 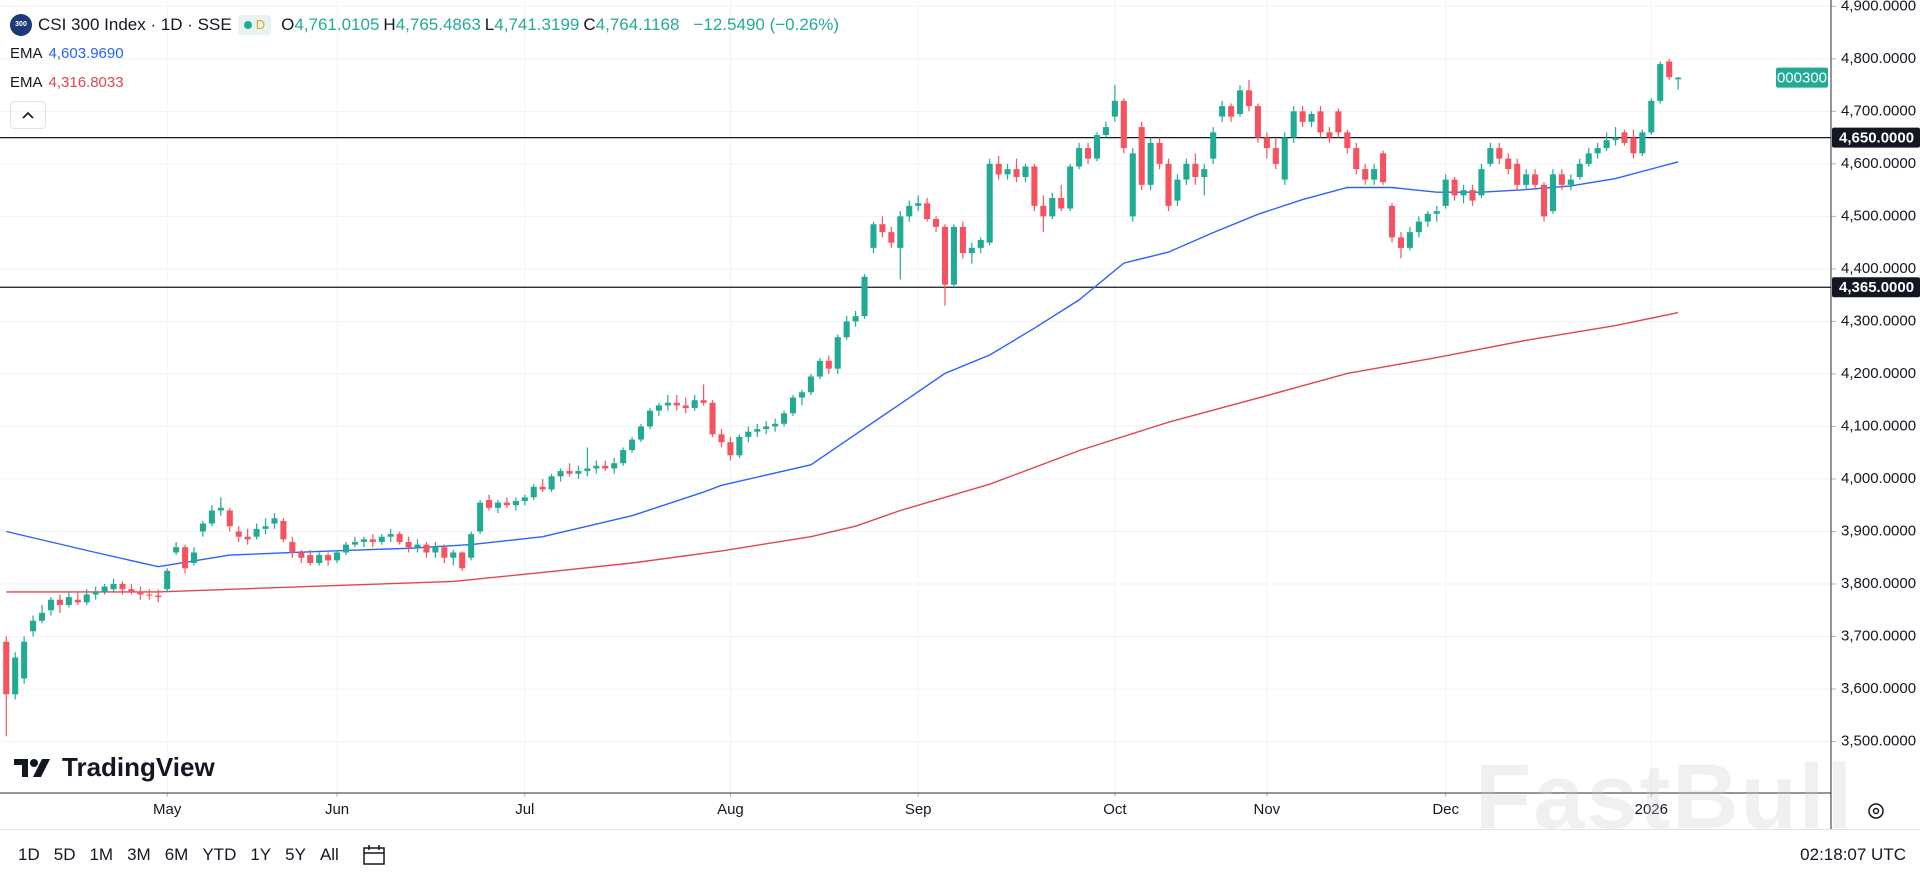 I want to click on range-button: 6M, so click(x=176, y=854).